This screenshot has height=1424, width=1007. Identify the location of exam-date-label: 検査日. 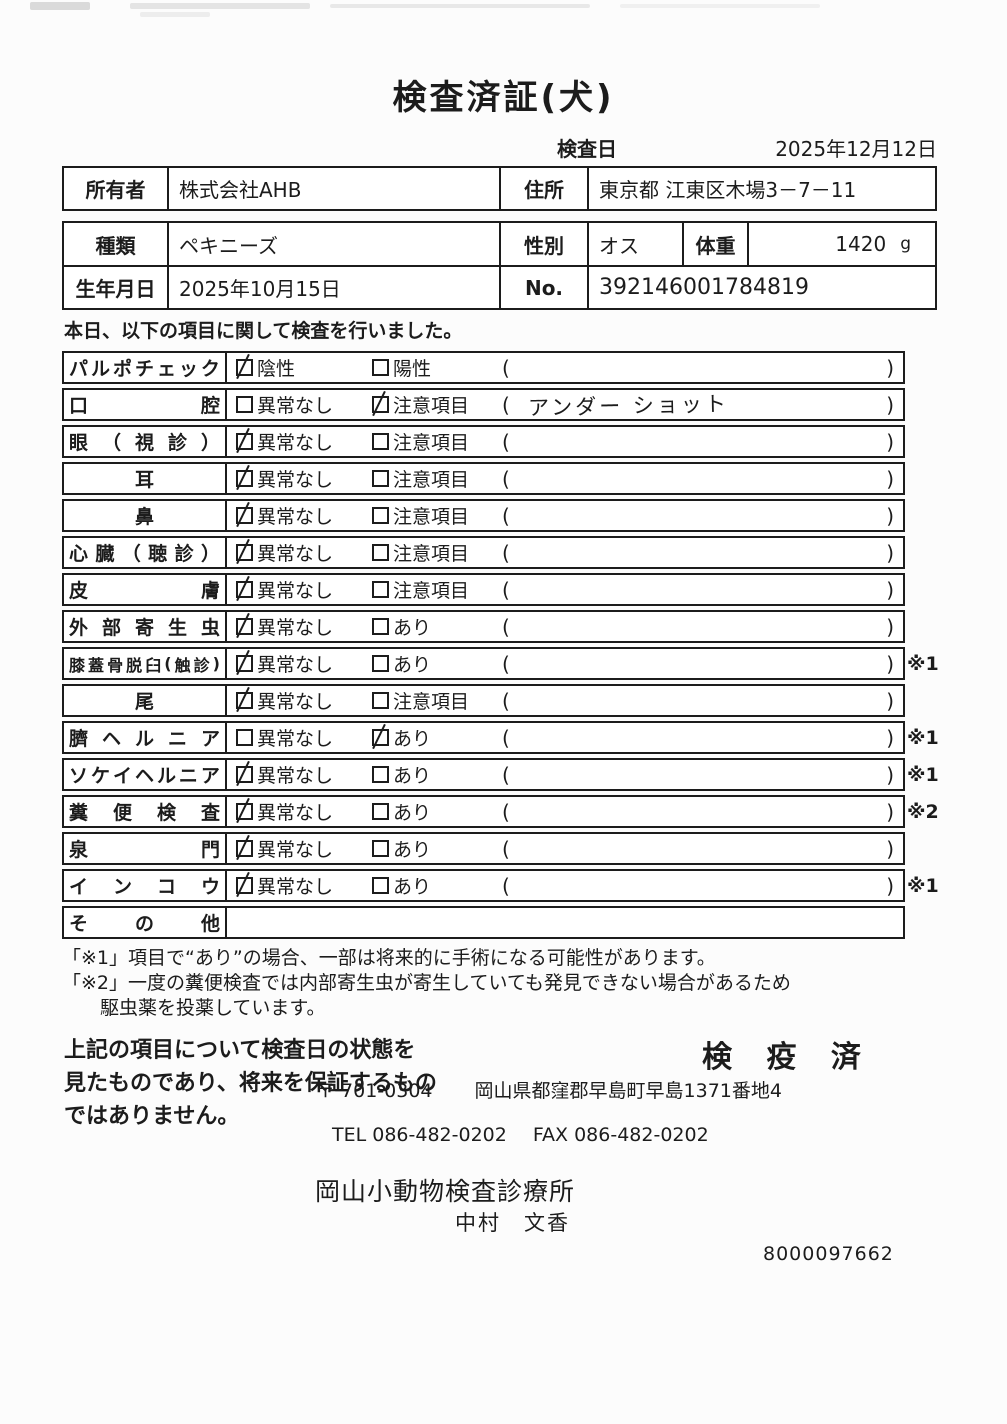
(587, 149).